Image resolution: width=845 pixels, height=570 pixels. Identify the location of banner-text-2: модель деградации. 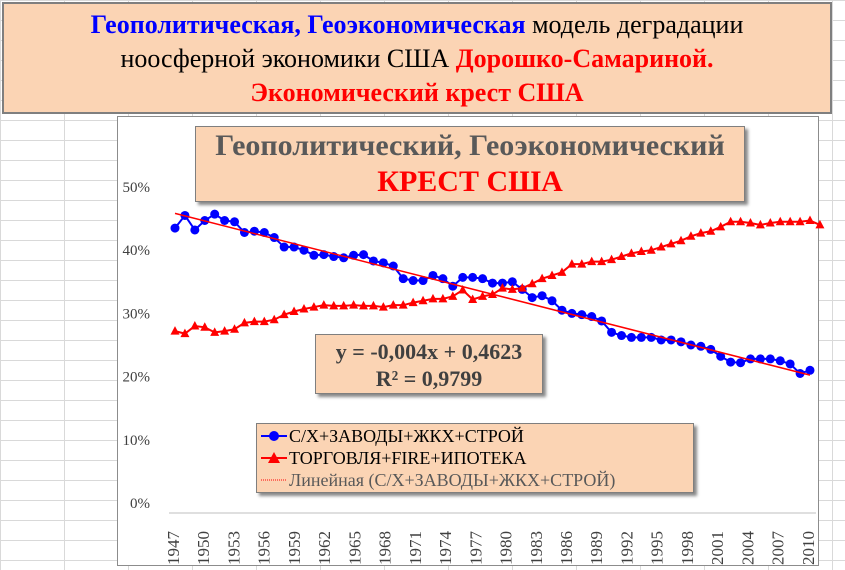
(634, 24).